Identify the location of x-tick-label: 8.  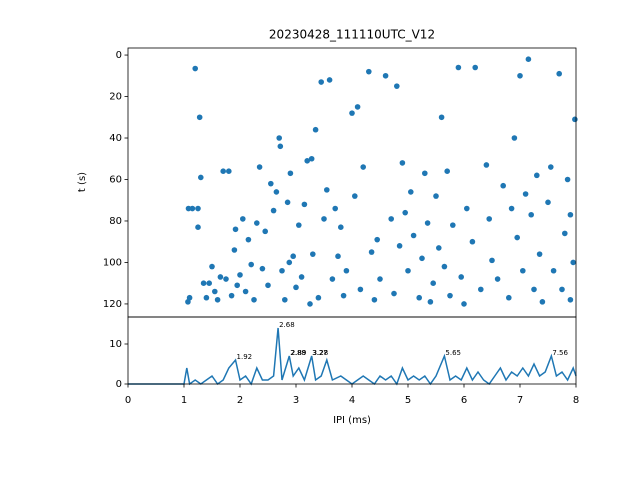
(576, 400).